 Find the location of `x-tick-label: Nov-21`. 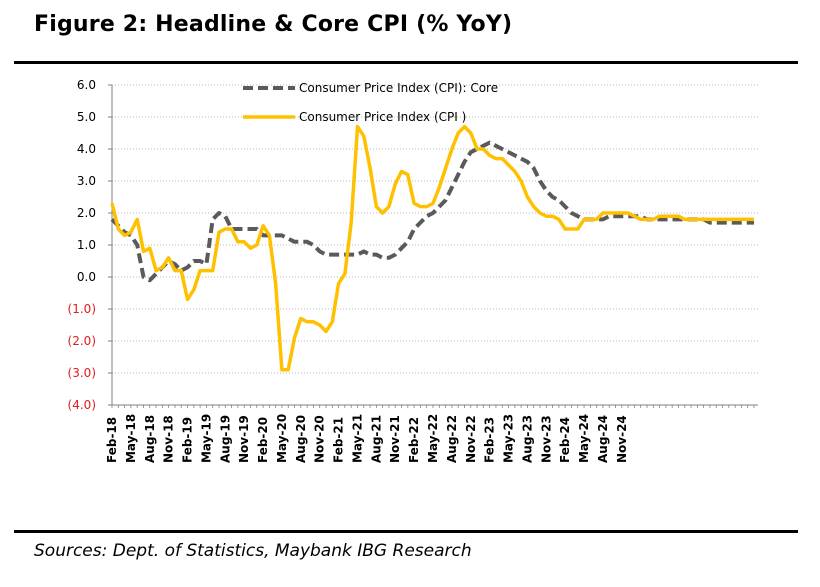

x-tick-label: Nov-21 is located at coordinates (395, 439).